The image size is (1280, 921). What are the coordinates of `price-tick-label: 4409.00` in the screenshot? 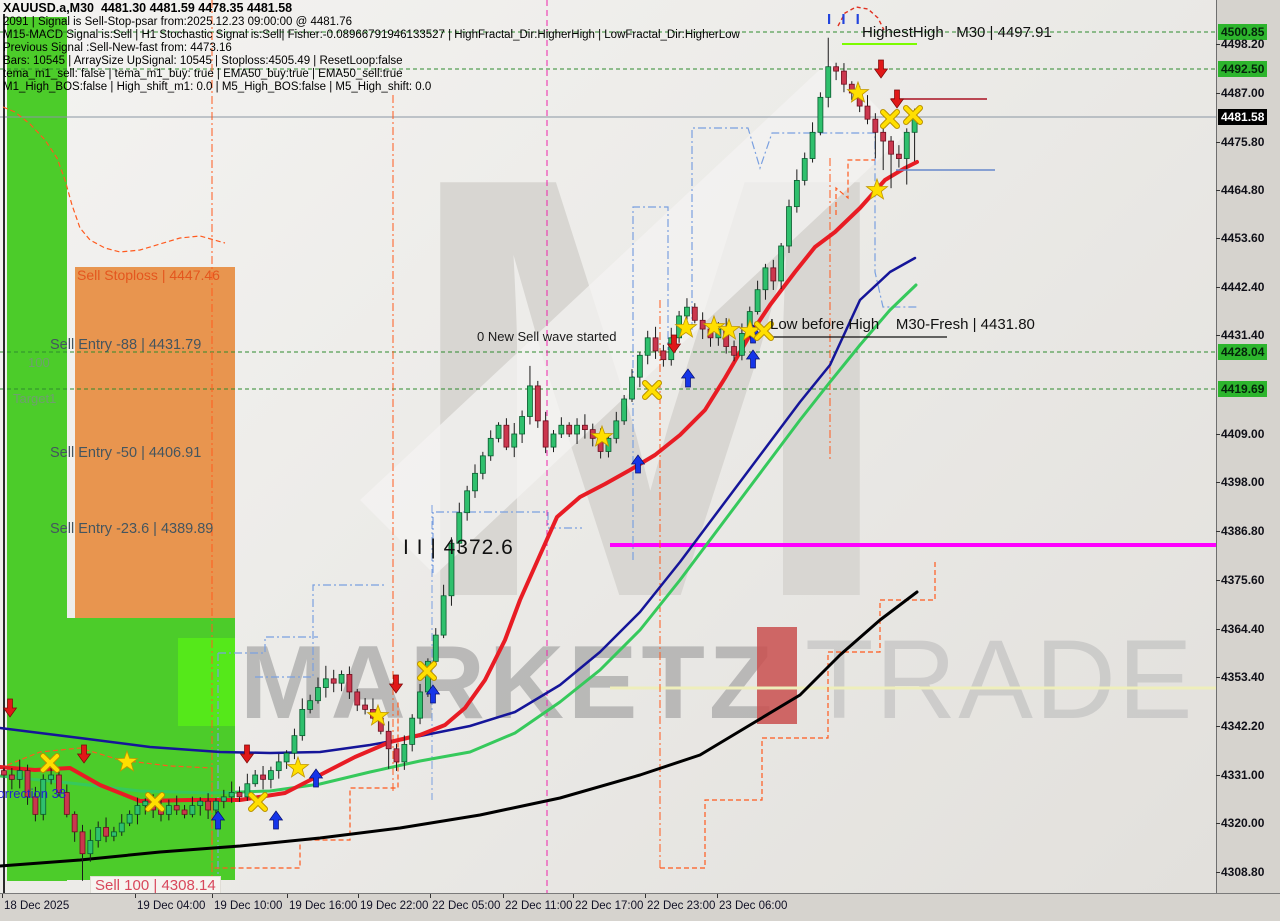 It's located at (1240, 434).